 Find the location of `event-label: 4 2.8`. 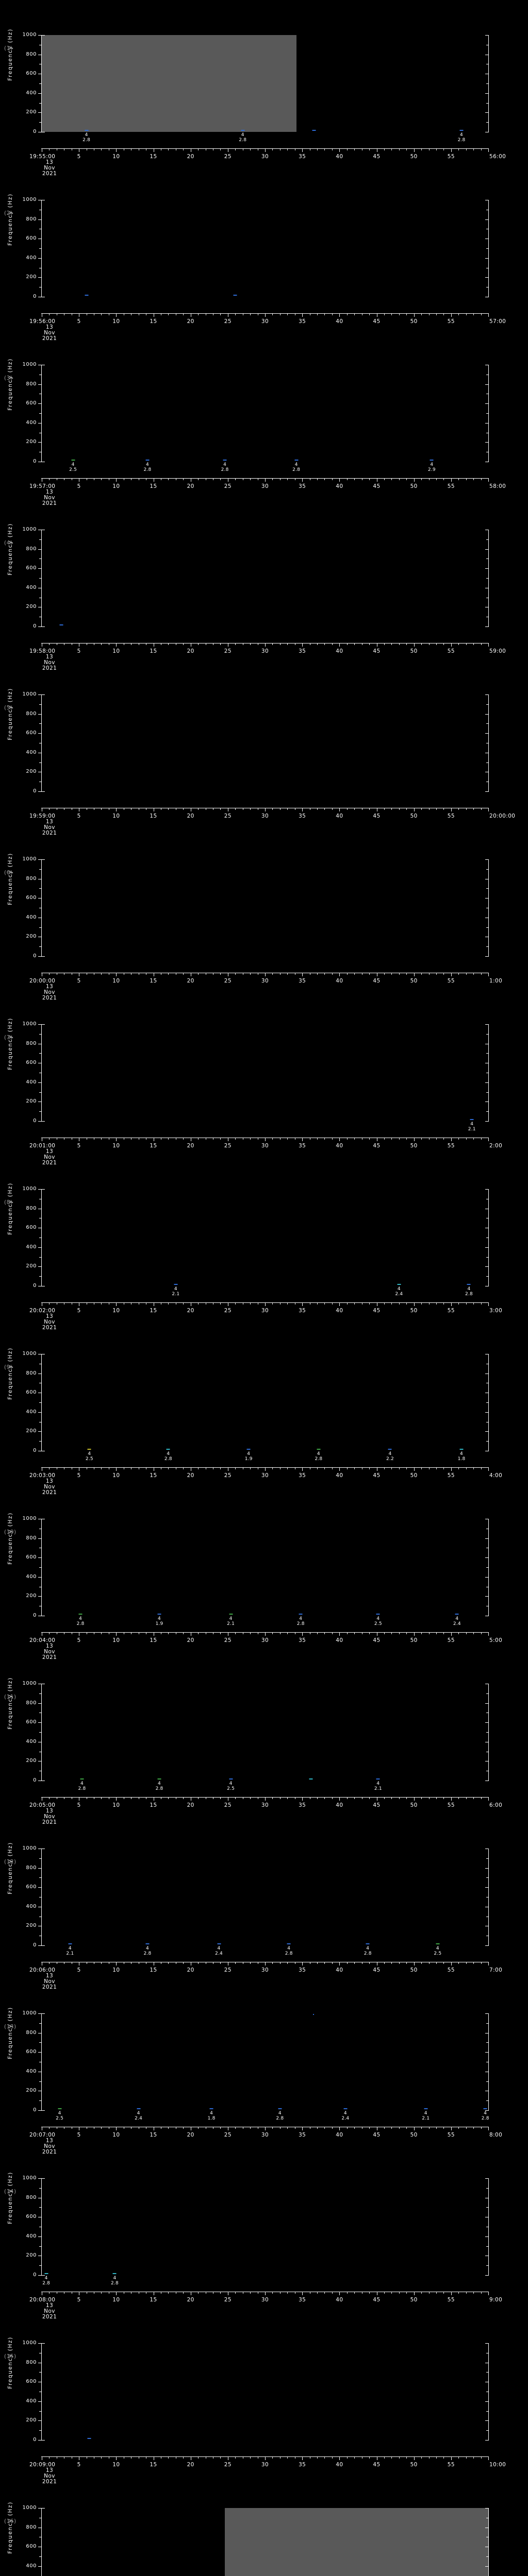

event-label: 4 2.8 is located at coordinates (86, 137).